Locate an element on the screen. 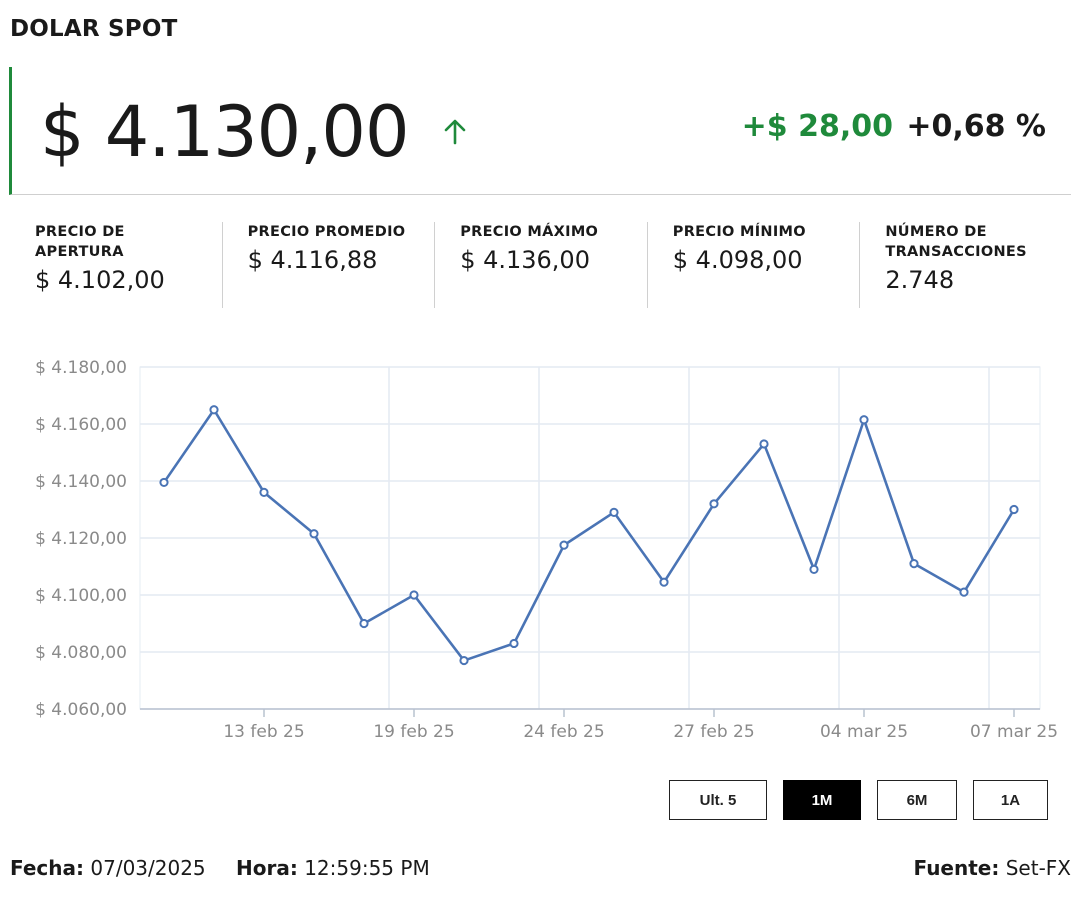 Image resolution: width=1080 pixels, height=900 pixels. x-tick-label: 27 feb 25 is located at coordinates (713, 732).